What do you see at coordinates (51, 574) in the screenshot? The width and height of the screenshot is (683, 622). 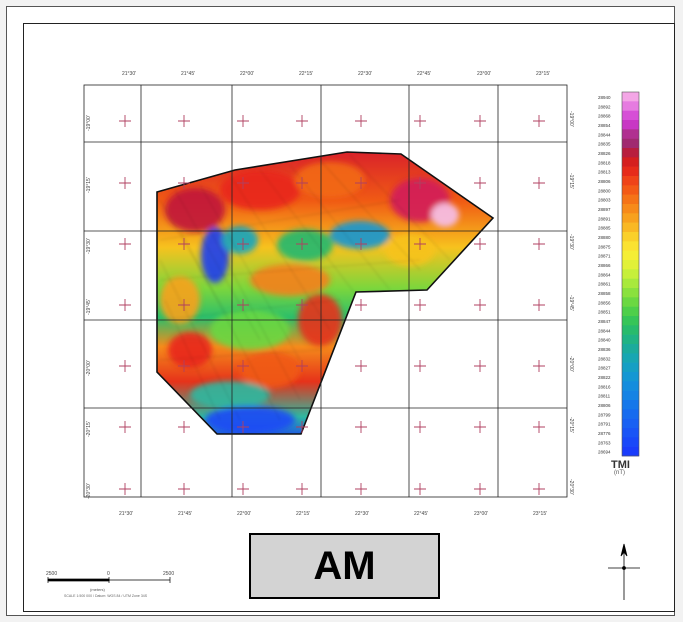 I see `scale-left-label: 2500` at bounding box center [51, 574].